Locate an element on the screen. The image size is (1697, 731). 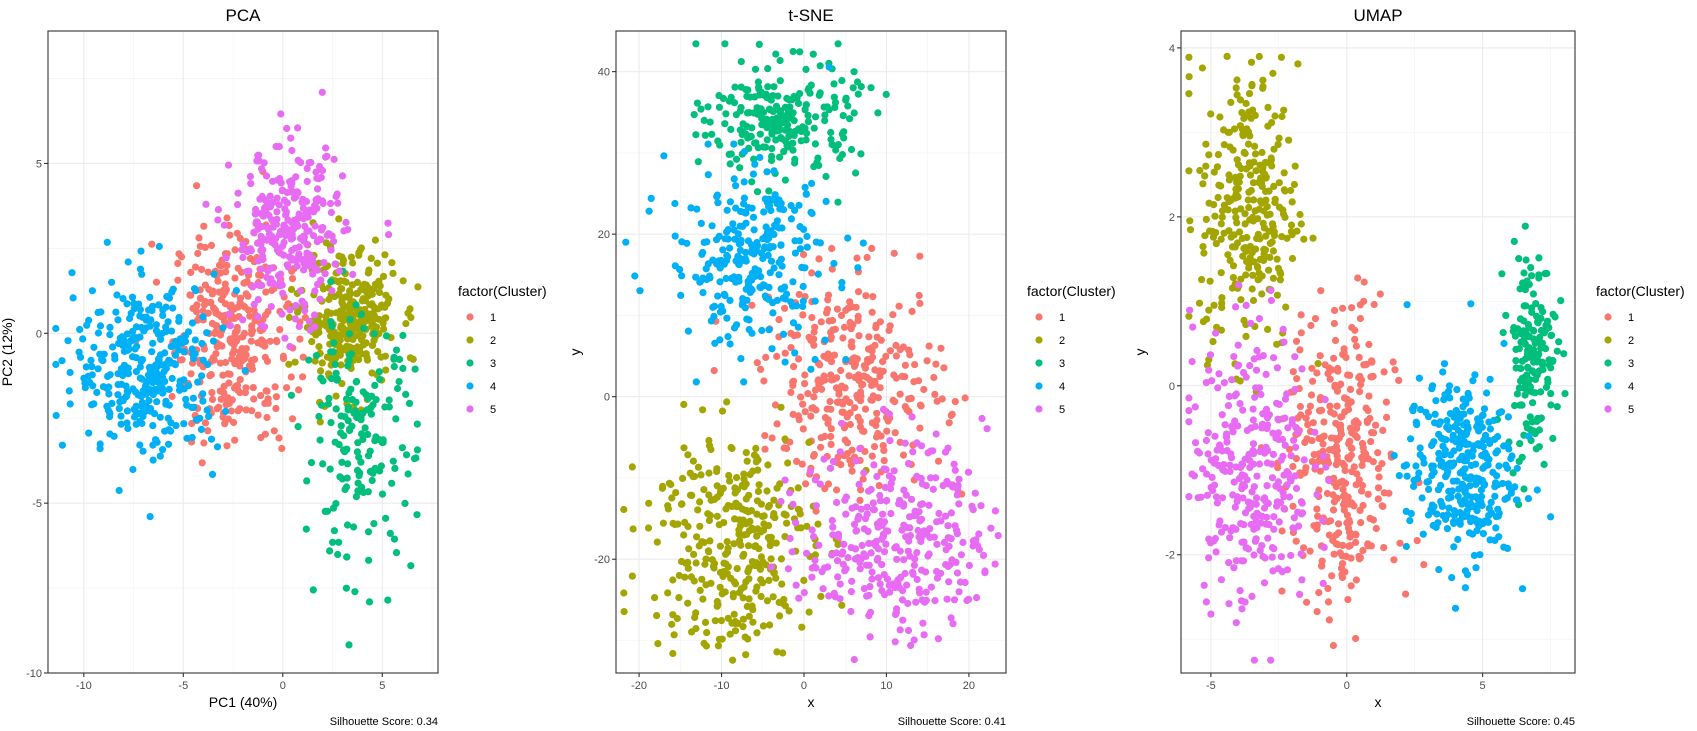
x-tick-label: -5 is located at coordinates (183, 686).